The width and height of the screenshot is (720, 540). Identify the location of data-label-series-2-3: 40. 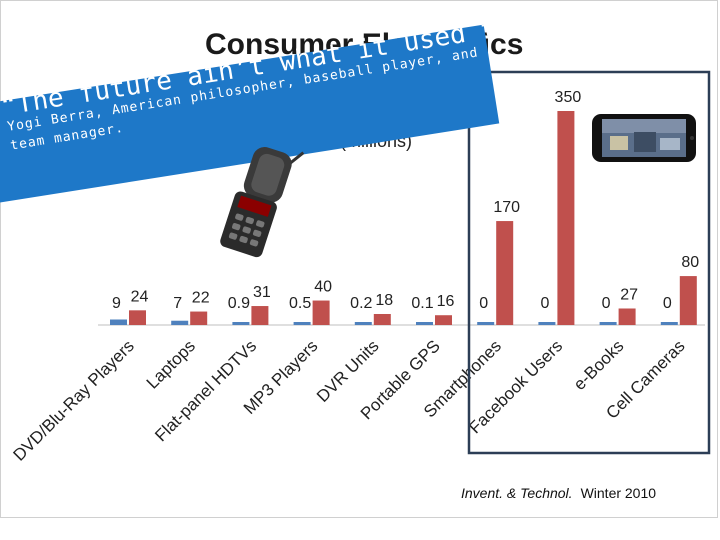
(323, 287).